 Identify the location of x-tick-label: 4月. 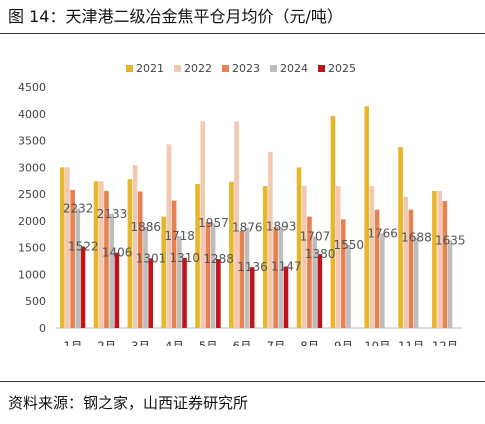
(174, 342).